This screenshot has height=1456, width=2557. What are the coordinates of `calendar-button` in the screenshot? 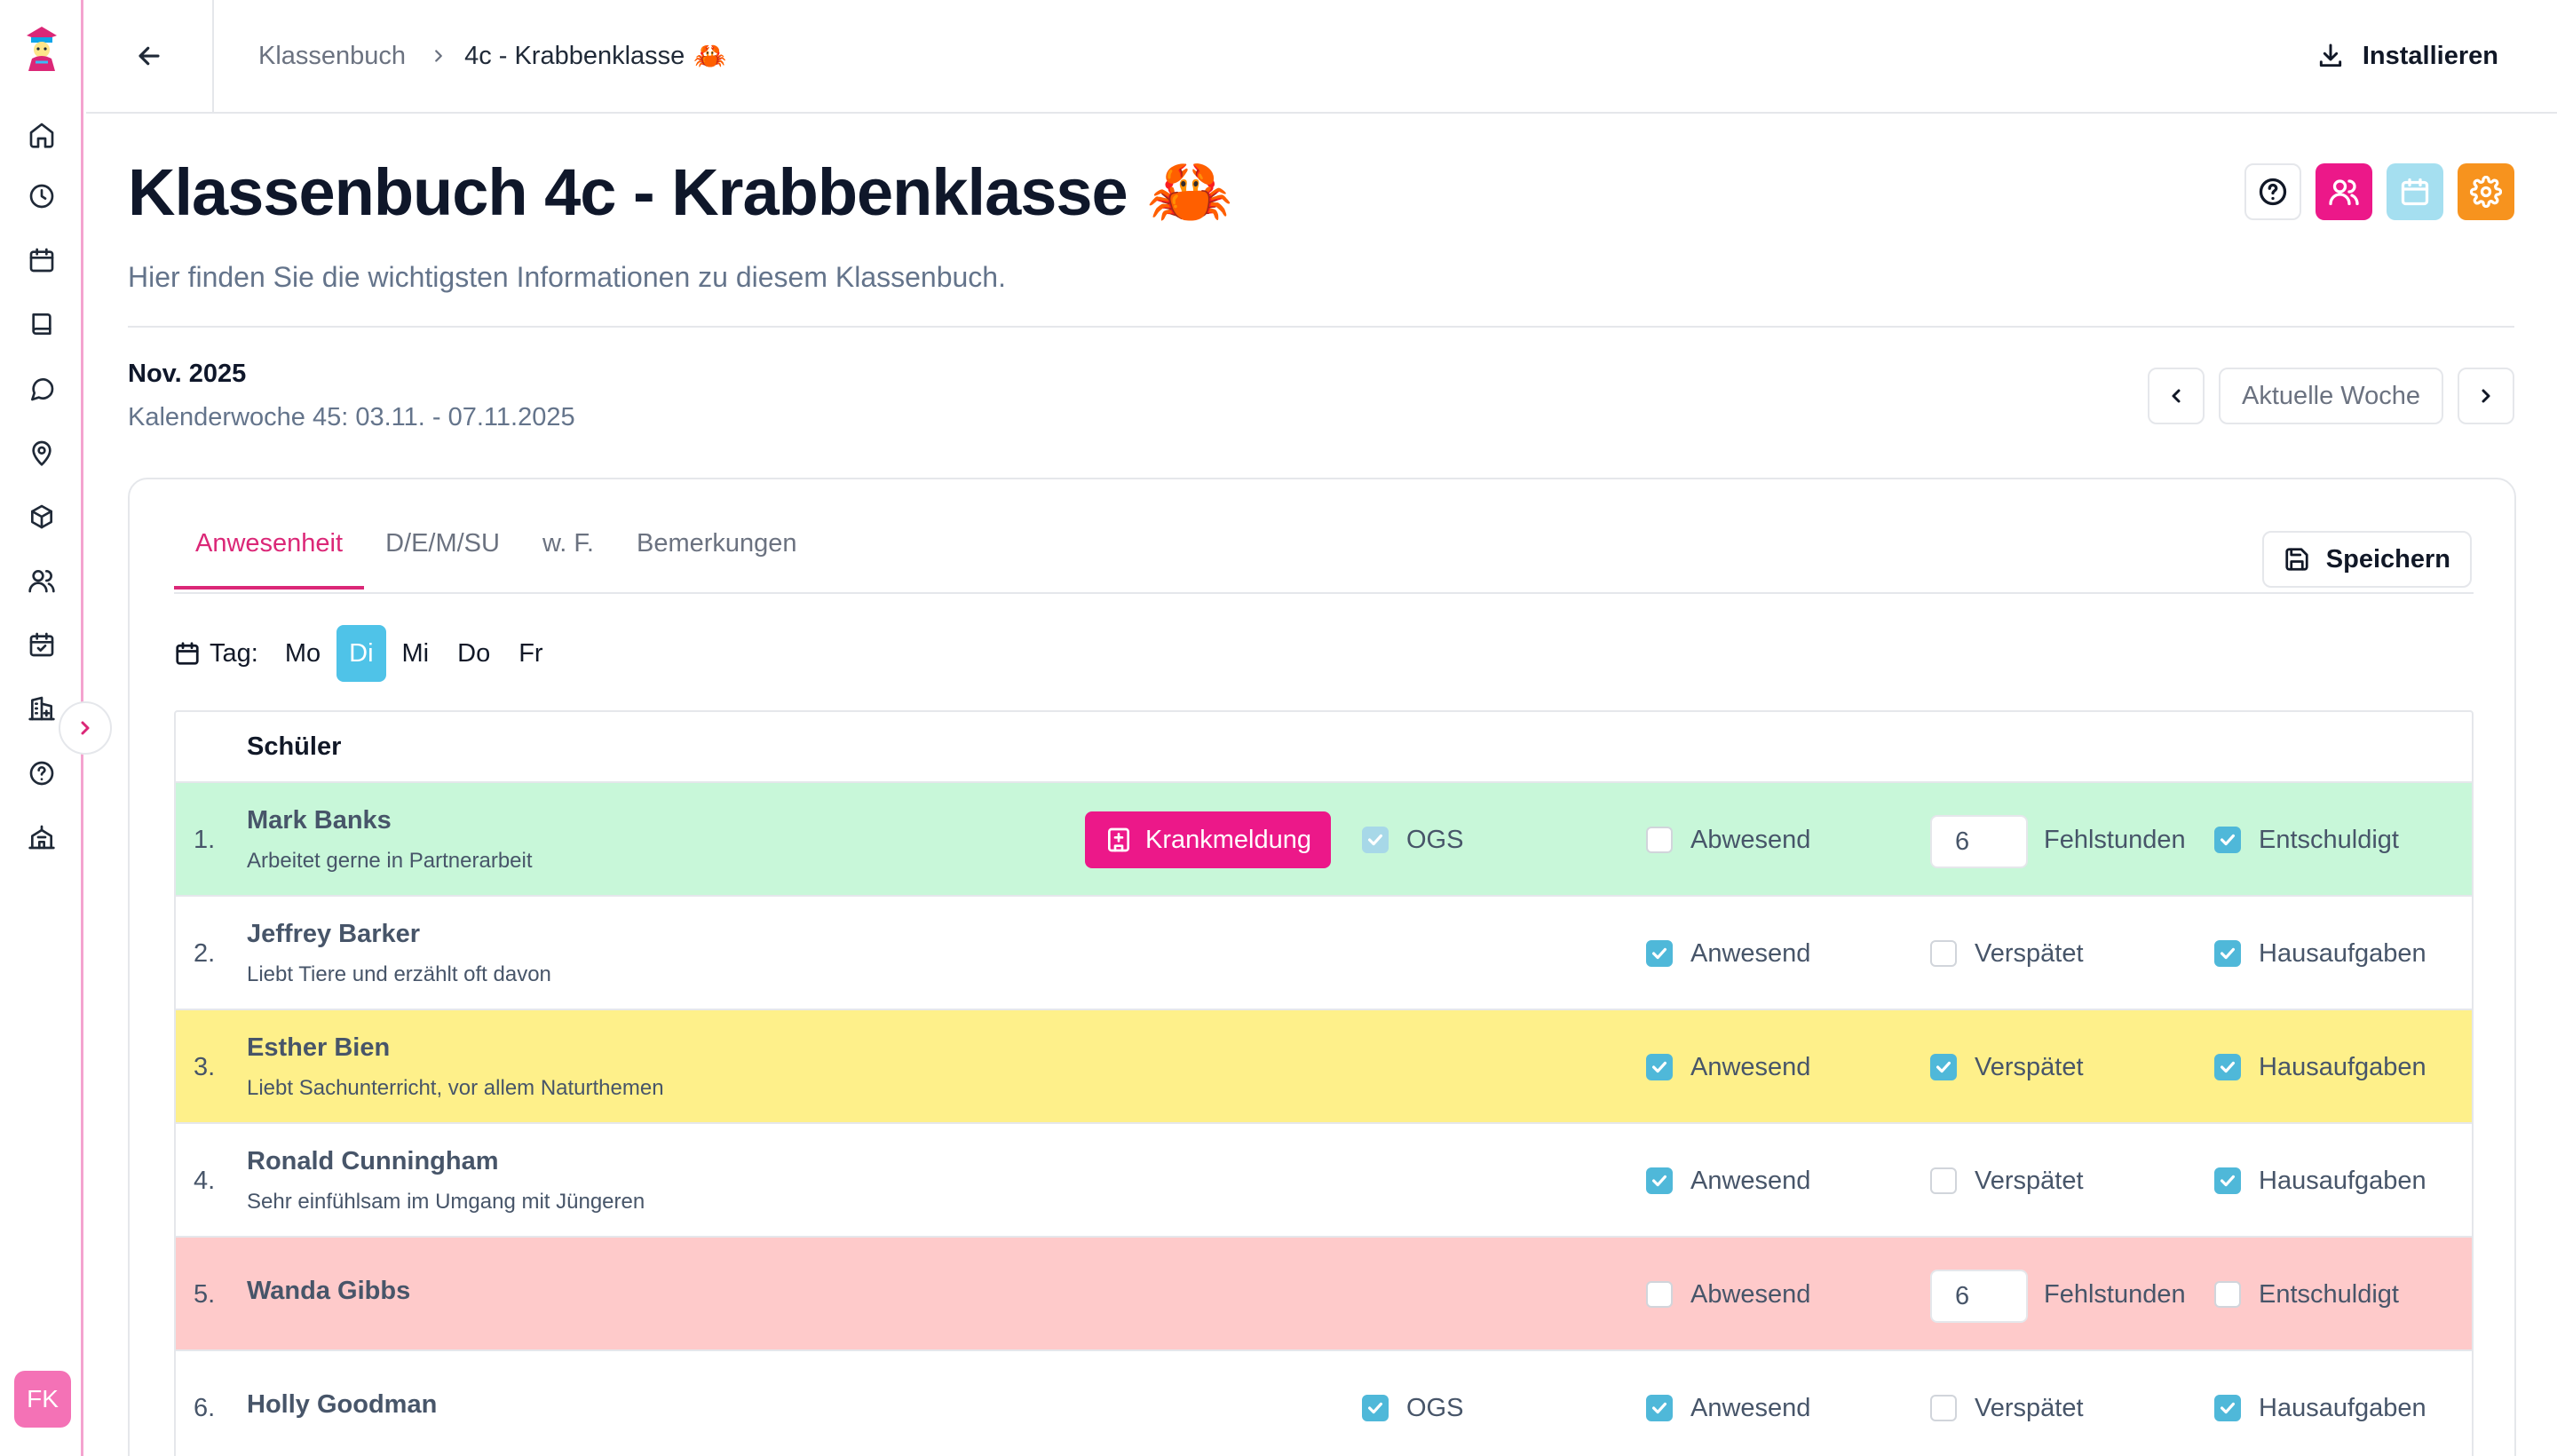 It's located at (2415, 191).